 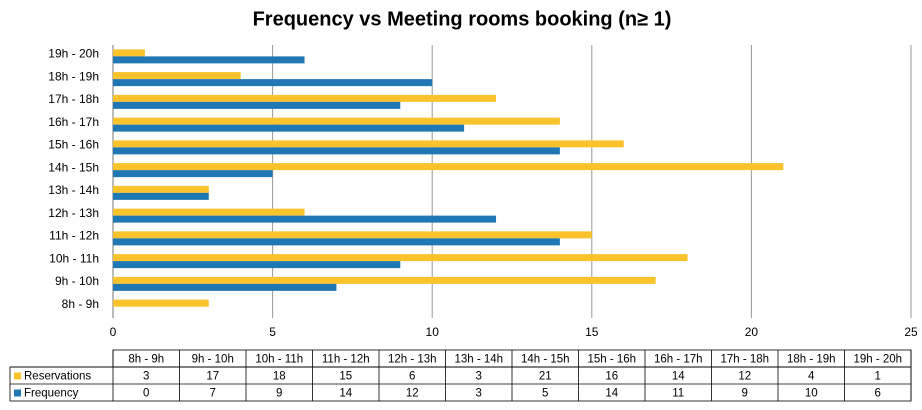 What do you see at coordinates (73, 54) in the screenshot?
I see `y-tick-label: 19h - 20h` at bounding box center [73, 54].